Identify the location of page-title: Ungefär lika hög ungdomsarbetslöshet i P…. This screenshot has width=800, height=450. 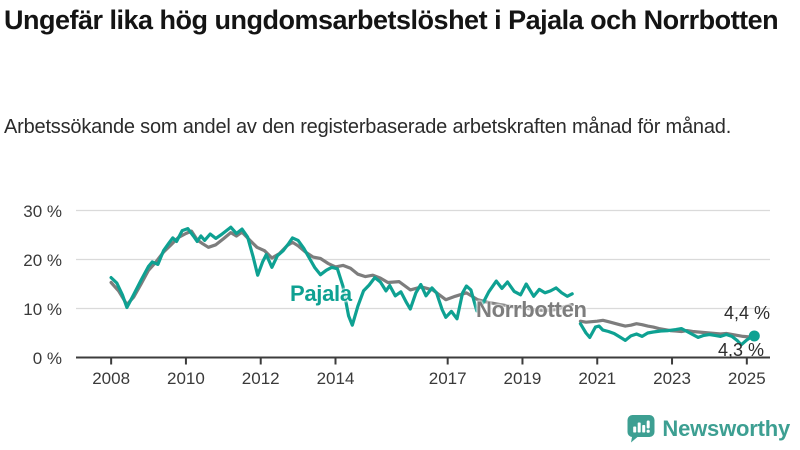
(391, 20).